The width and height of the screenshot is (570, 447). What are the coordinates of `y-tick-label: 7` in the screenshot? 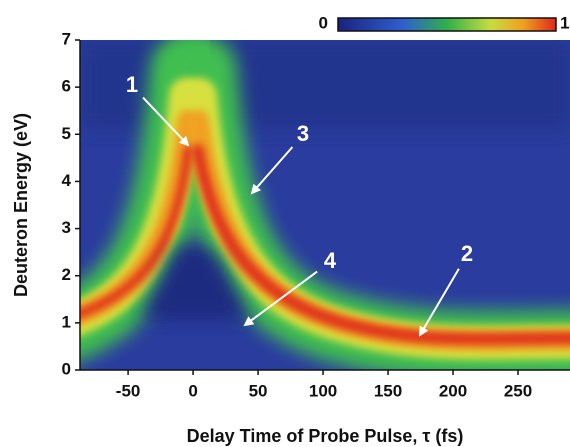 It's located at (66, 38).